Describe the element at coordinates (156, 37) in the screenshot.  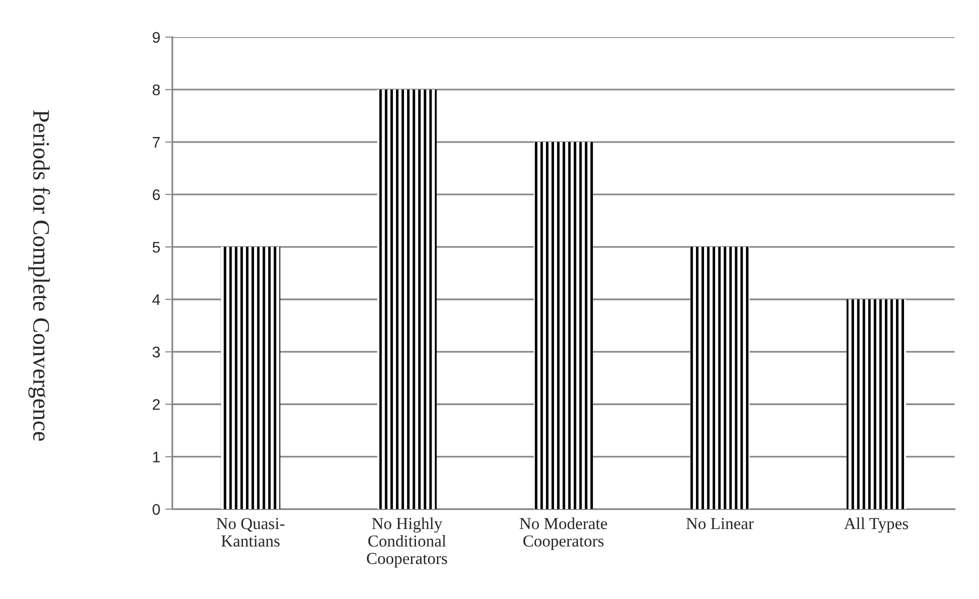
I see `y-tick-label: 9` at that location.